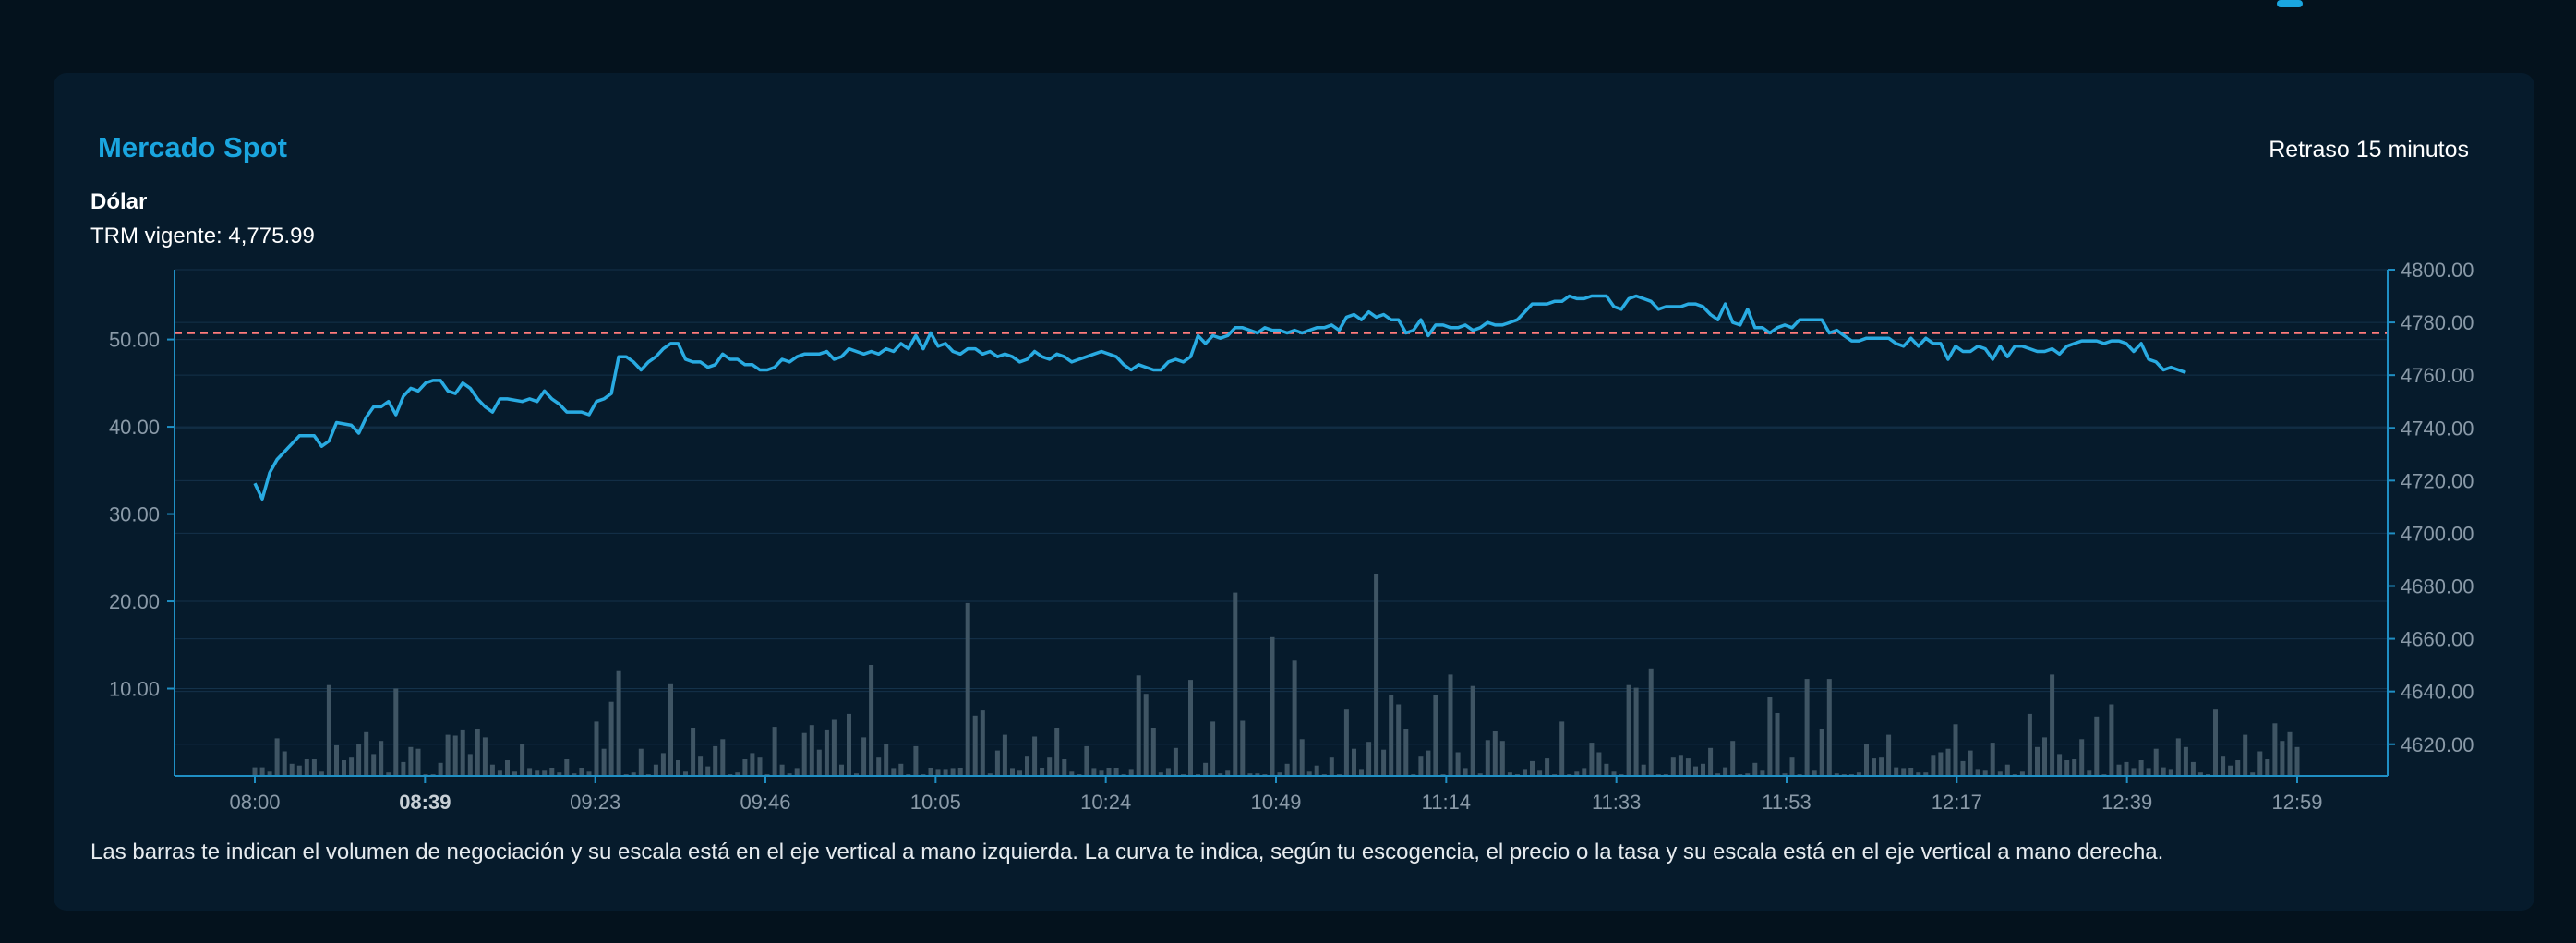 This screenshot has height=943, width=2576. I want to click on trm-value: 4,775.99, so click(271, 236).